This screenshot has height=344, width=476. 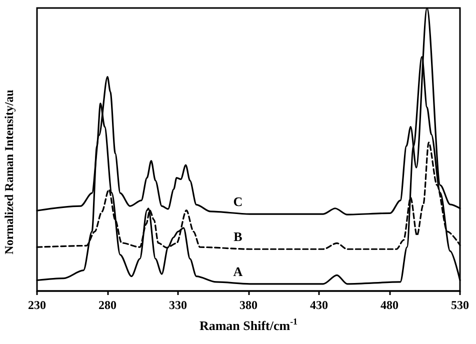 I want to click on series-label: B, so click(x=238, y=236).